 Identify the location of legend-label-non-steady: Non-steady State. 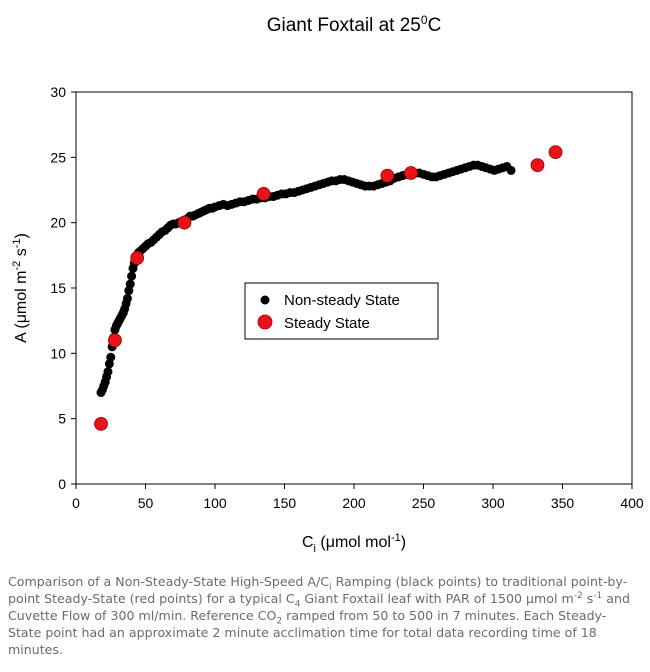
(342, 300).